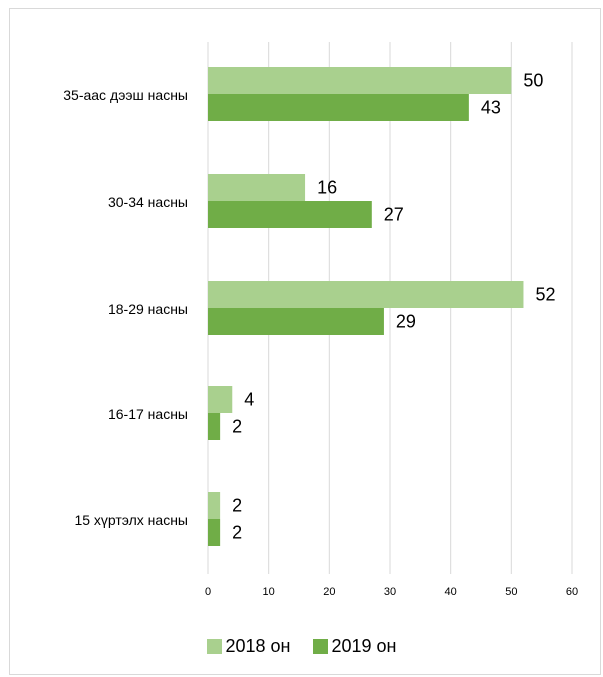 The height and width of the screenshot is (677, 603). Describe the element at coordinates (148, 202) in the screenshot. I see `category-label: 30-34 насны` at that location.